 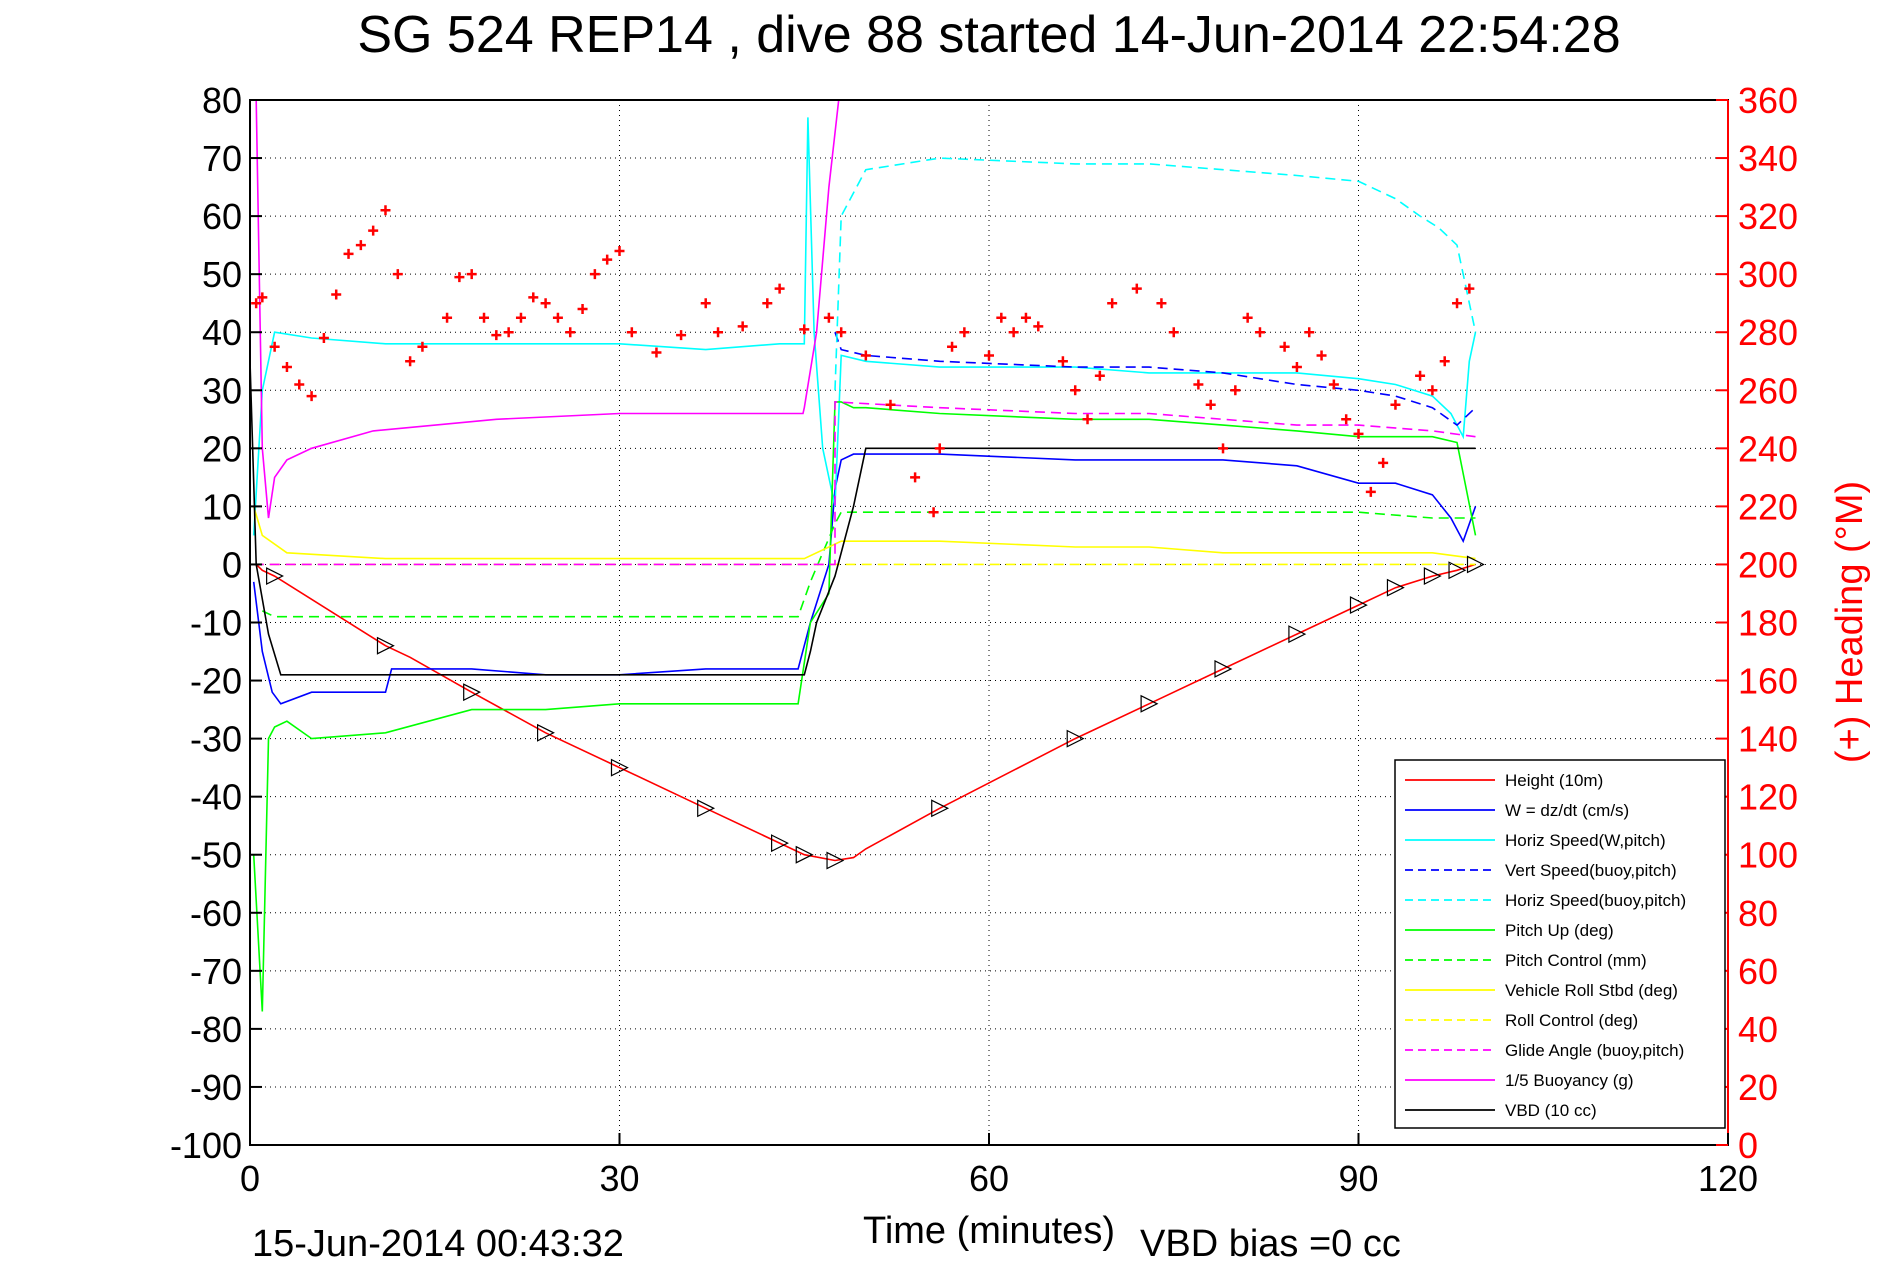 I want to click on y-tick-label: -50, so click(x=216, y=855).